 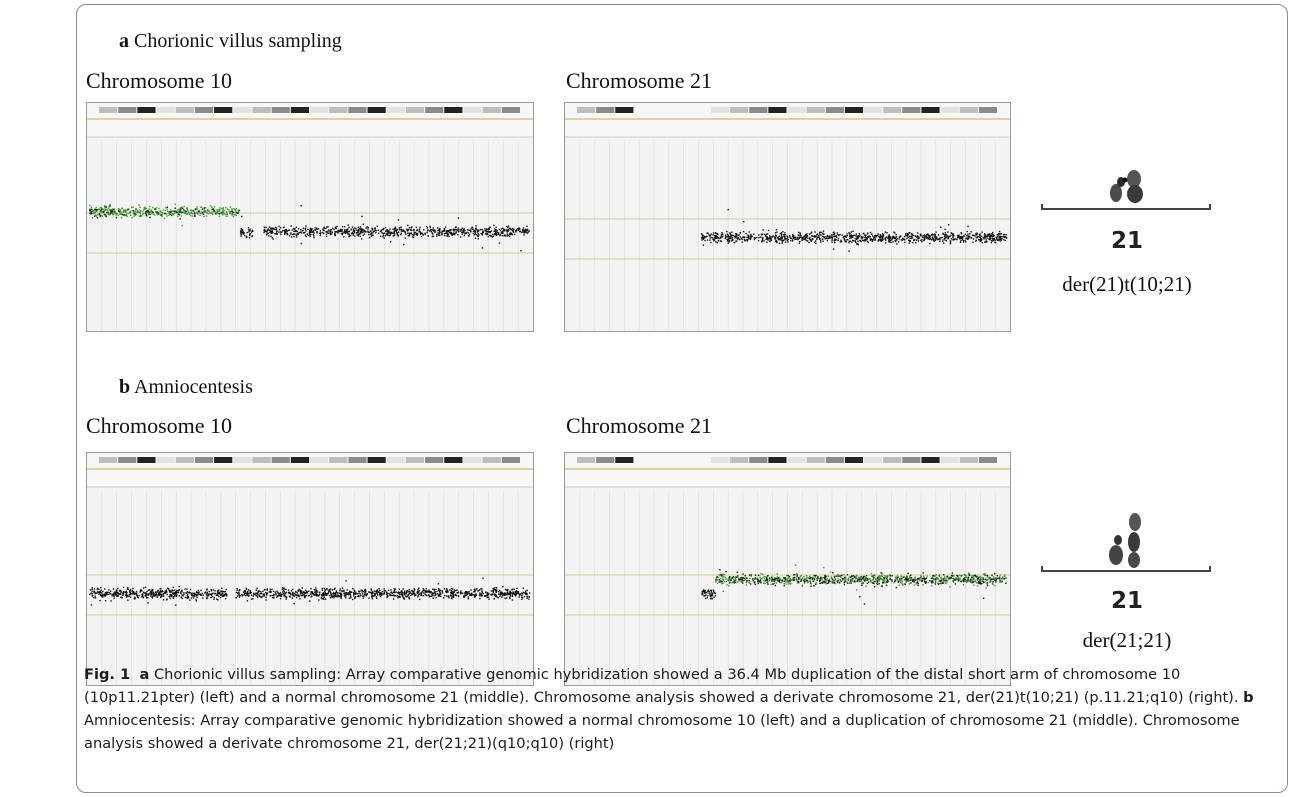 I want to click on caption-b-letter: b, so click(x=1248, y=697).